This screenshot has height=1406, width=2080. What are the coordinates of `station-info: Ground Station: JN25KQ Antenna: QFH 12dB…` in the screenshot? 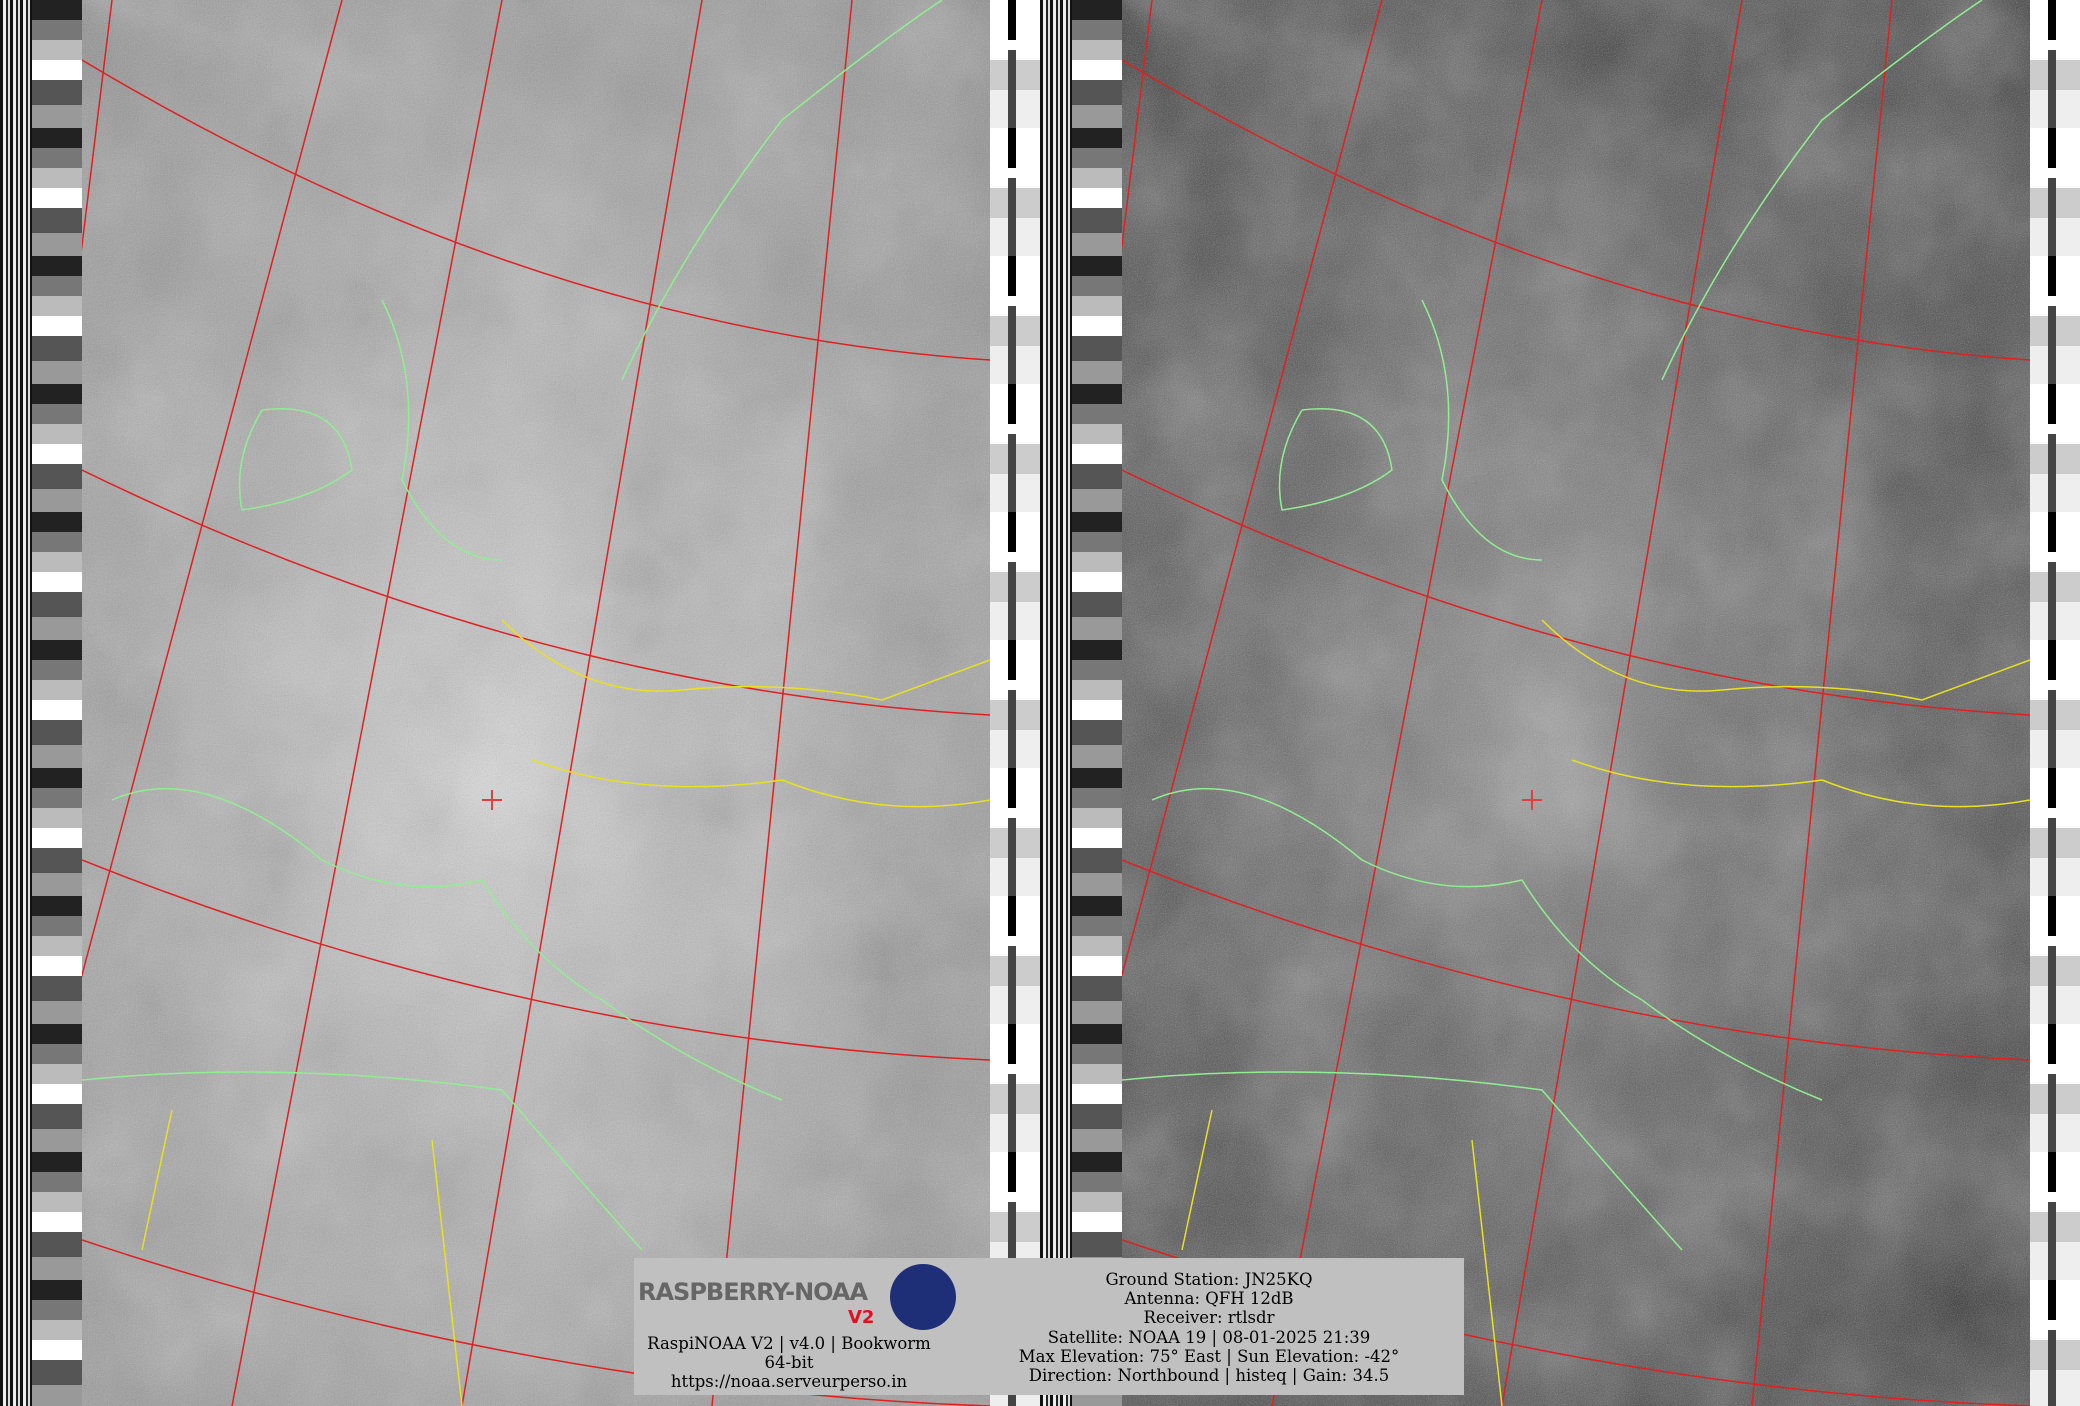 It's located at (1209, 1327).